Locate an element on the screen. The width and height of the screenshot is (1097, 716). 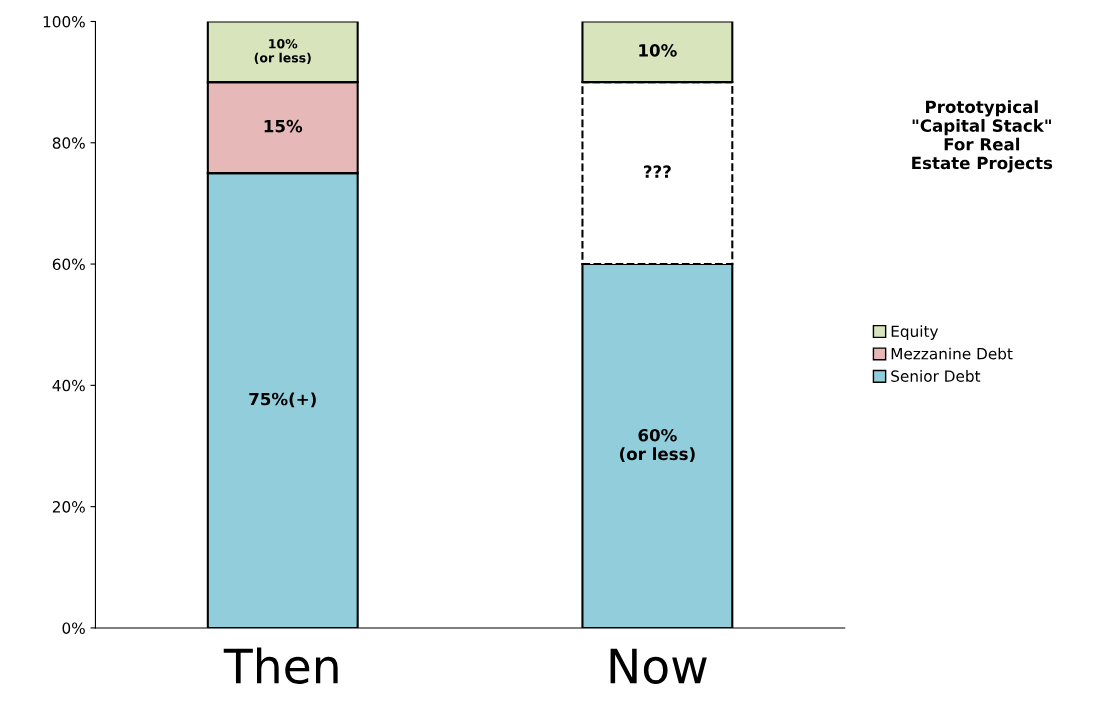
y-tick-label: 100% is located at coordinates (64, 21).